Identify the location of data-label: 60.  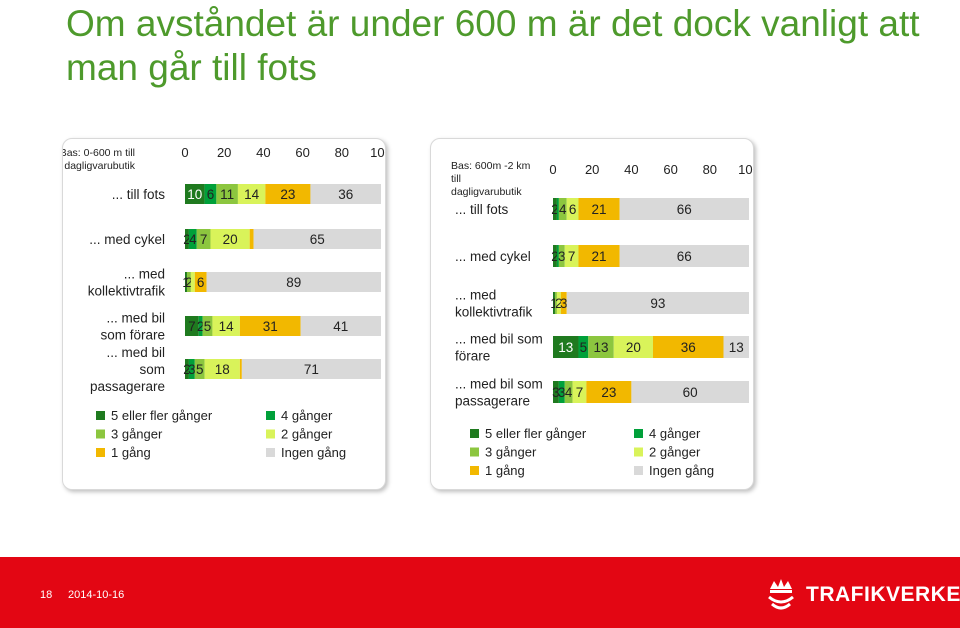
(690, 392).